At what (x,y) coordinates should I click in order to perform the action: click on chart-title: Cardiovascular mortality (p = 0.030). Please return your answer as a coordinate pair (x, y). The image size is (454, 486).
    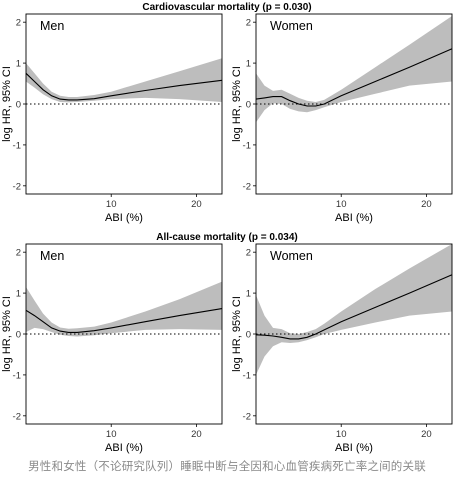
    Looking at the image, I should click on (226, 7).